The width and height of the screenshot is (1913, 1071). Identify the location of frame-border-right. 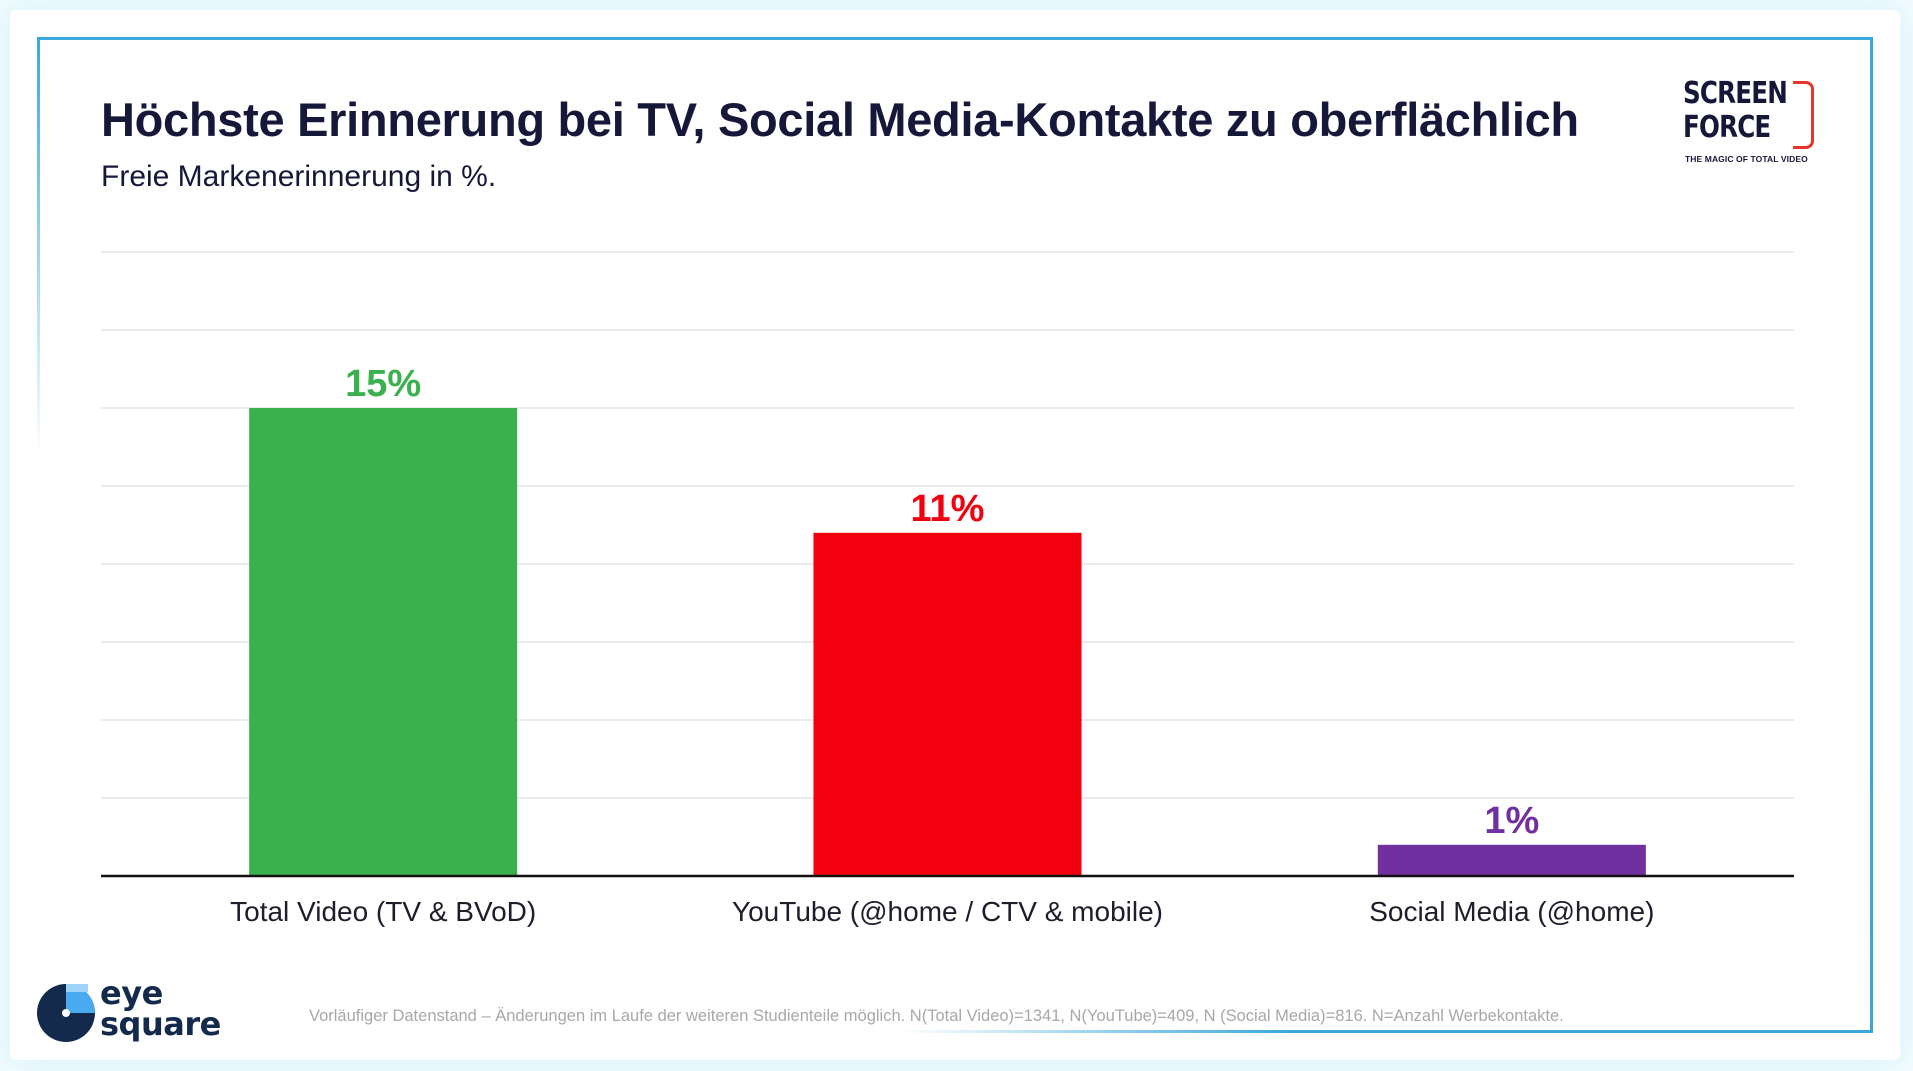
(1871, 535).